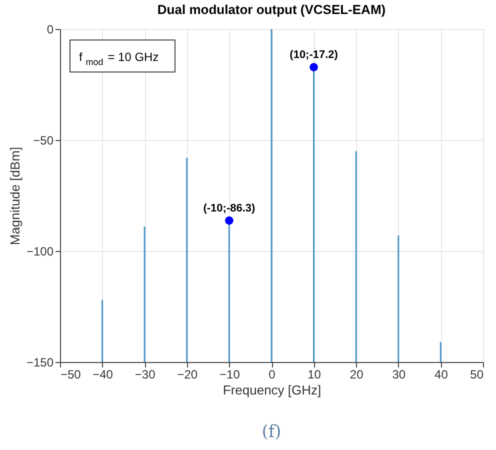 This screenshot has height=450, width=496. What do you see at coordinates (315, 375) in the screenshot?
I see `x-tick-label: 10` at bounding box center [315, 375].